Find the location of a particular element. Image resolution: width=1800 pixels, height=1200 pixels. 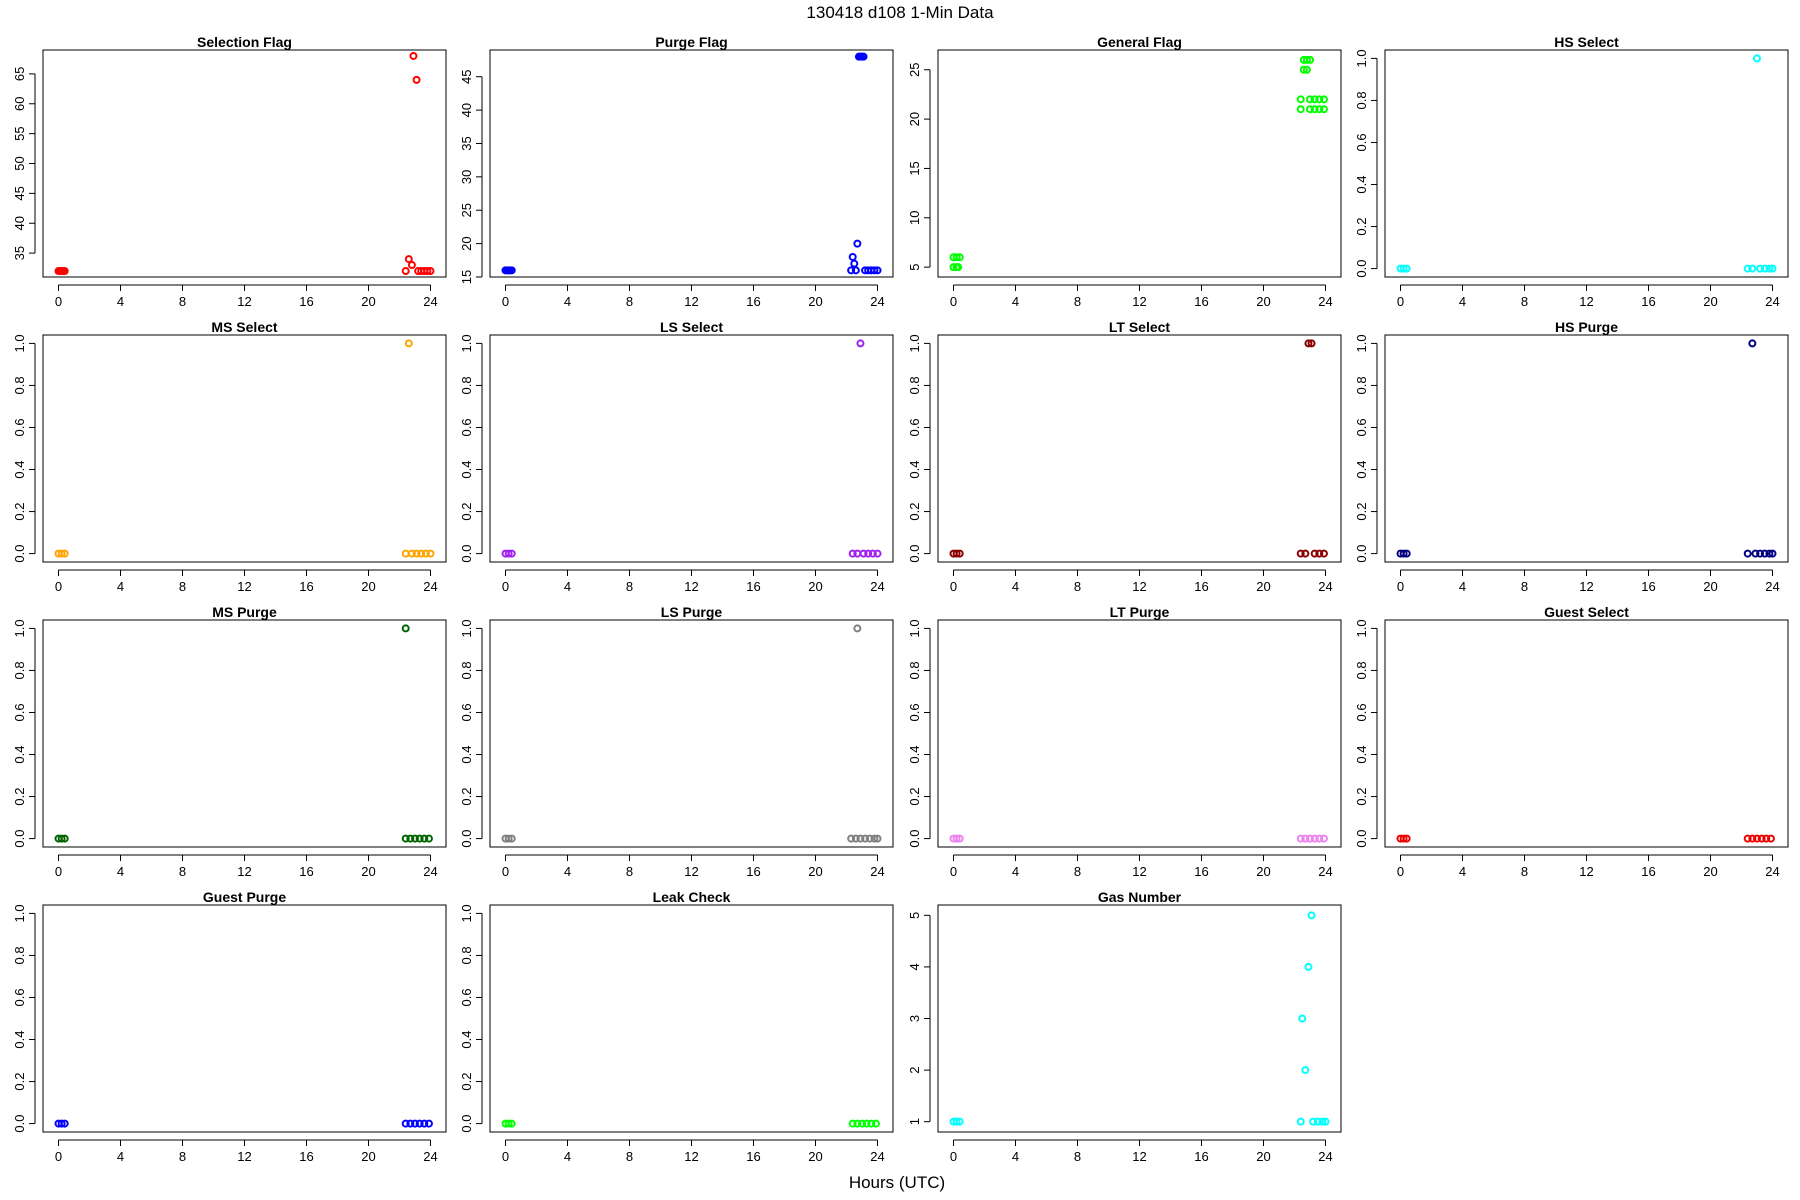

panel-selection-flag: Selection Flag 0 4 8 12 16 20 24 35 40 45 50 55 60 65 is located at coordinates (229, 171).